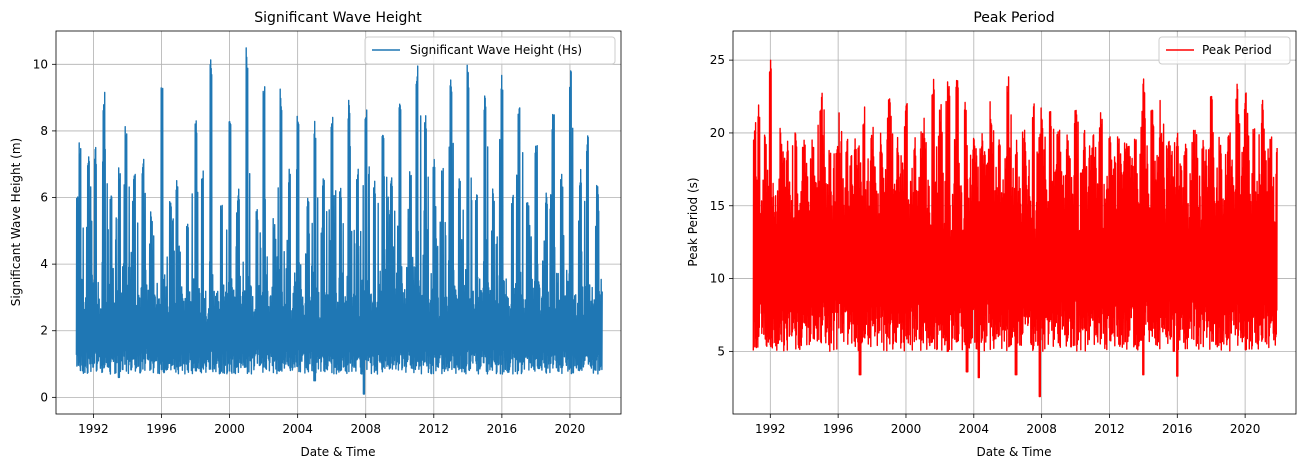  Describe the element at coordinates (338, 18) in the screenshot. I see `chart-title: Significant Wave Height` at that location.